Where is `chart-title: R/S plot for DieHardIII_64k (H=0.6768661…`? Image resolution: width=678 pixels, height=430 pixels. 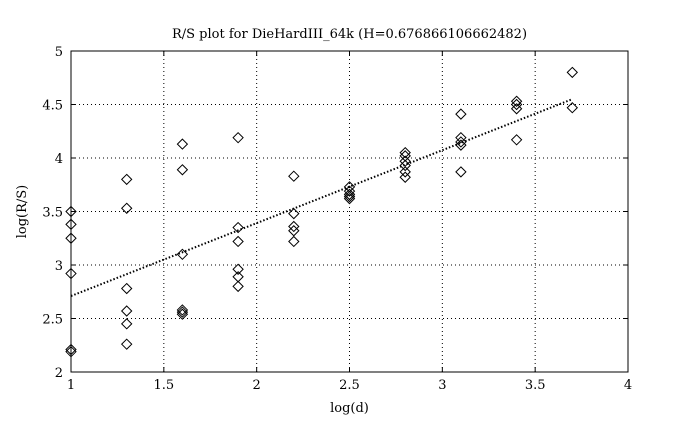 chart-title: R/S plot for DieHardIII_64k (H=0.6768661… is located at coordinates (349, 34).